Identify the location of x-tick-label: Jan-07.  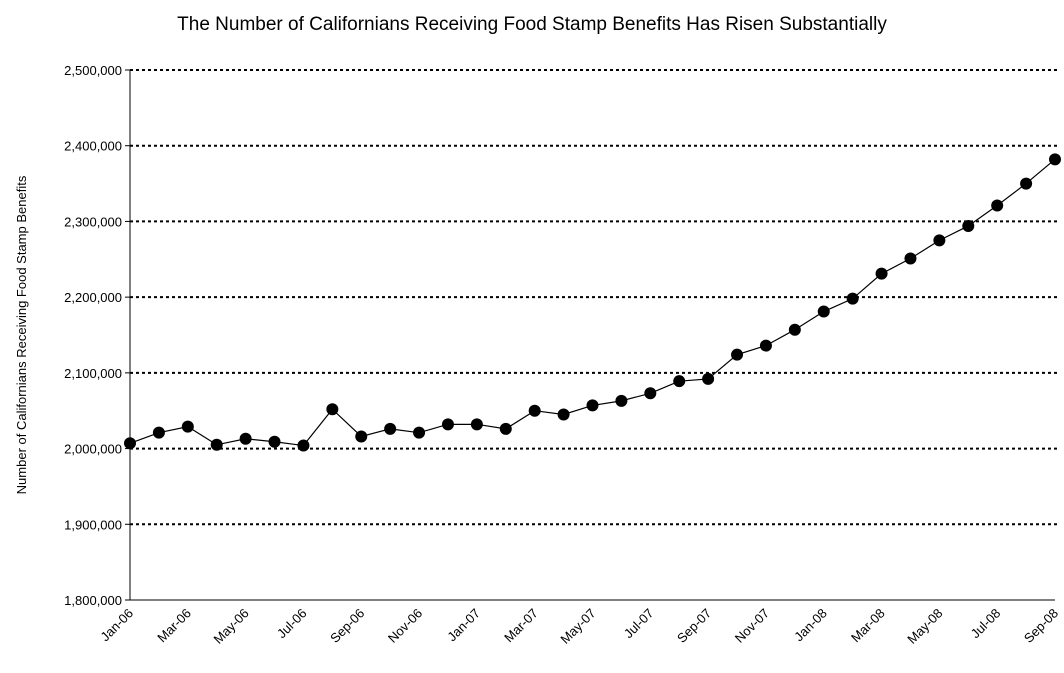
(463, 625).